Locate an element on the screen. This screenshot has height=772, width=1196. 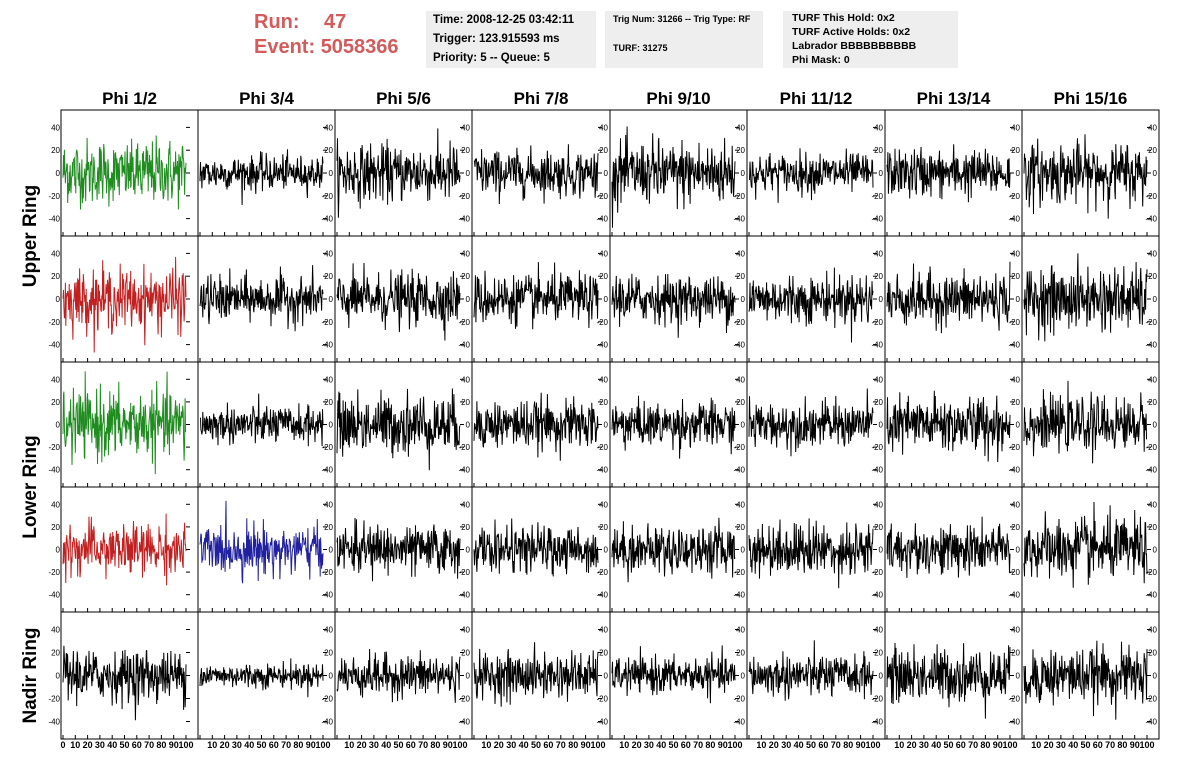
run-event-header: Run: 47 Event: 5058366 is located at coordinates (326, 35).